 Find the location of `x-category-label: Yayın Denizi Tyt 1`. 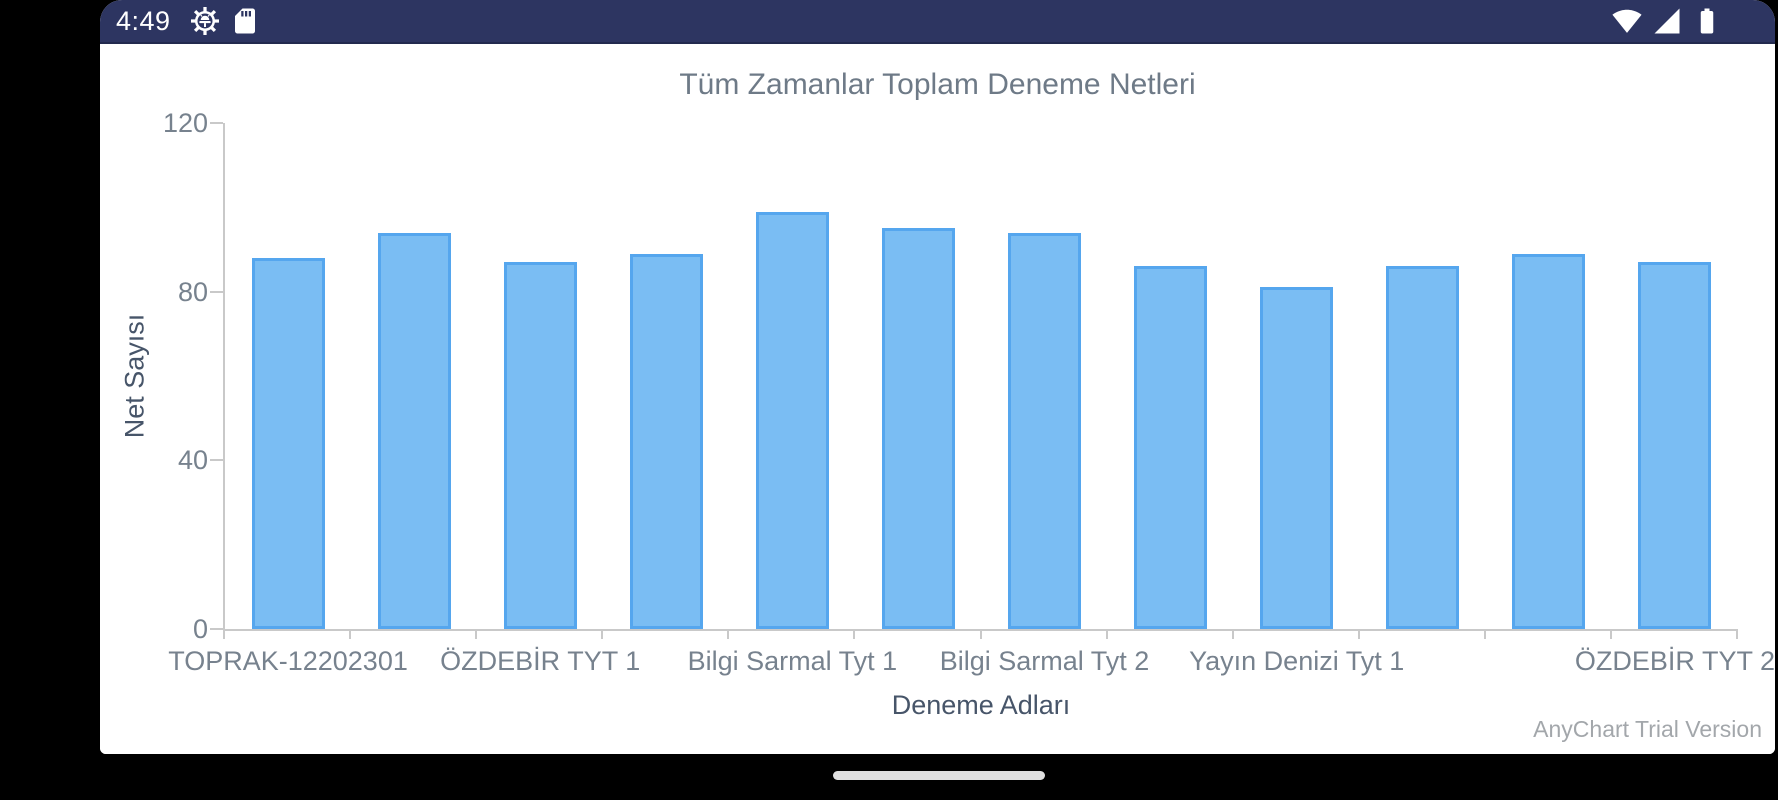

x-category-label: Yayın Denizi Tyt 1 is located at coordinates (1297, 661).